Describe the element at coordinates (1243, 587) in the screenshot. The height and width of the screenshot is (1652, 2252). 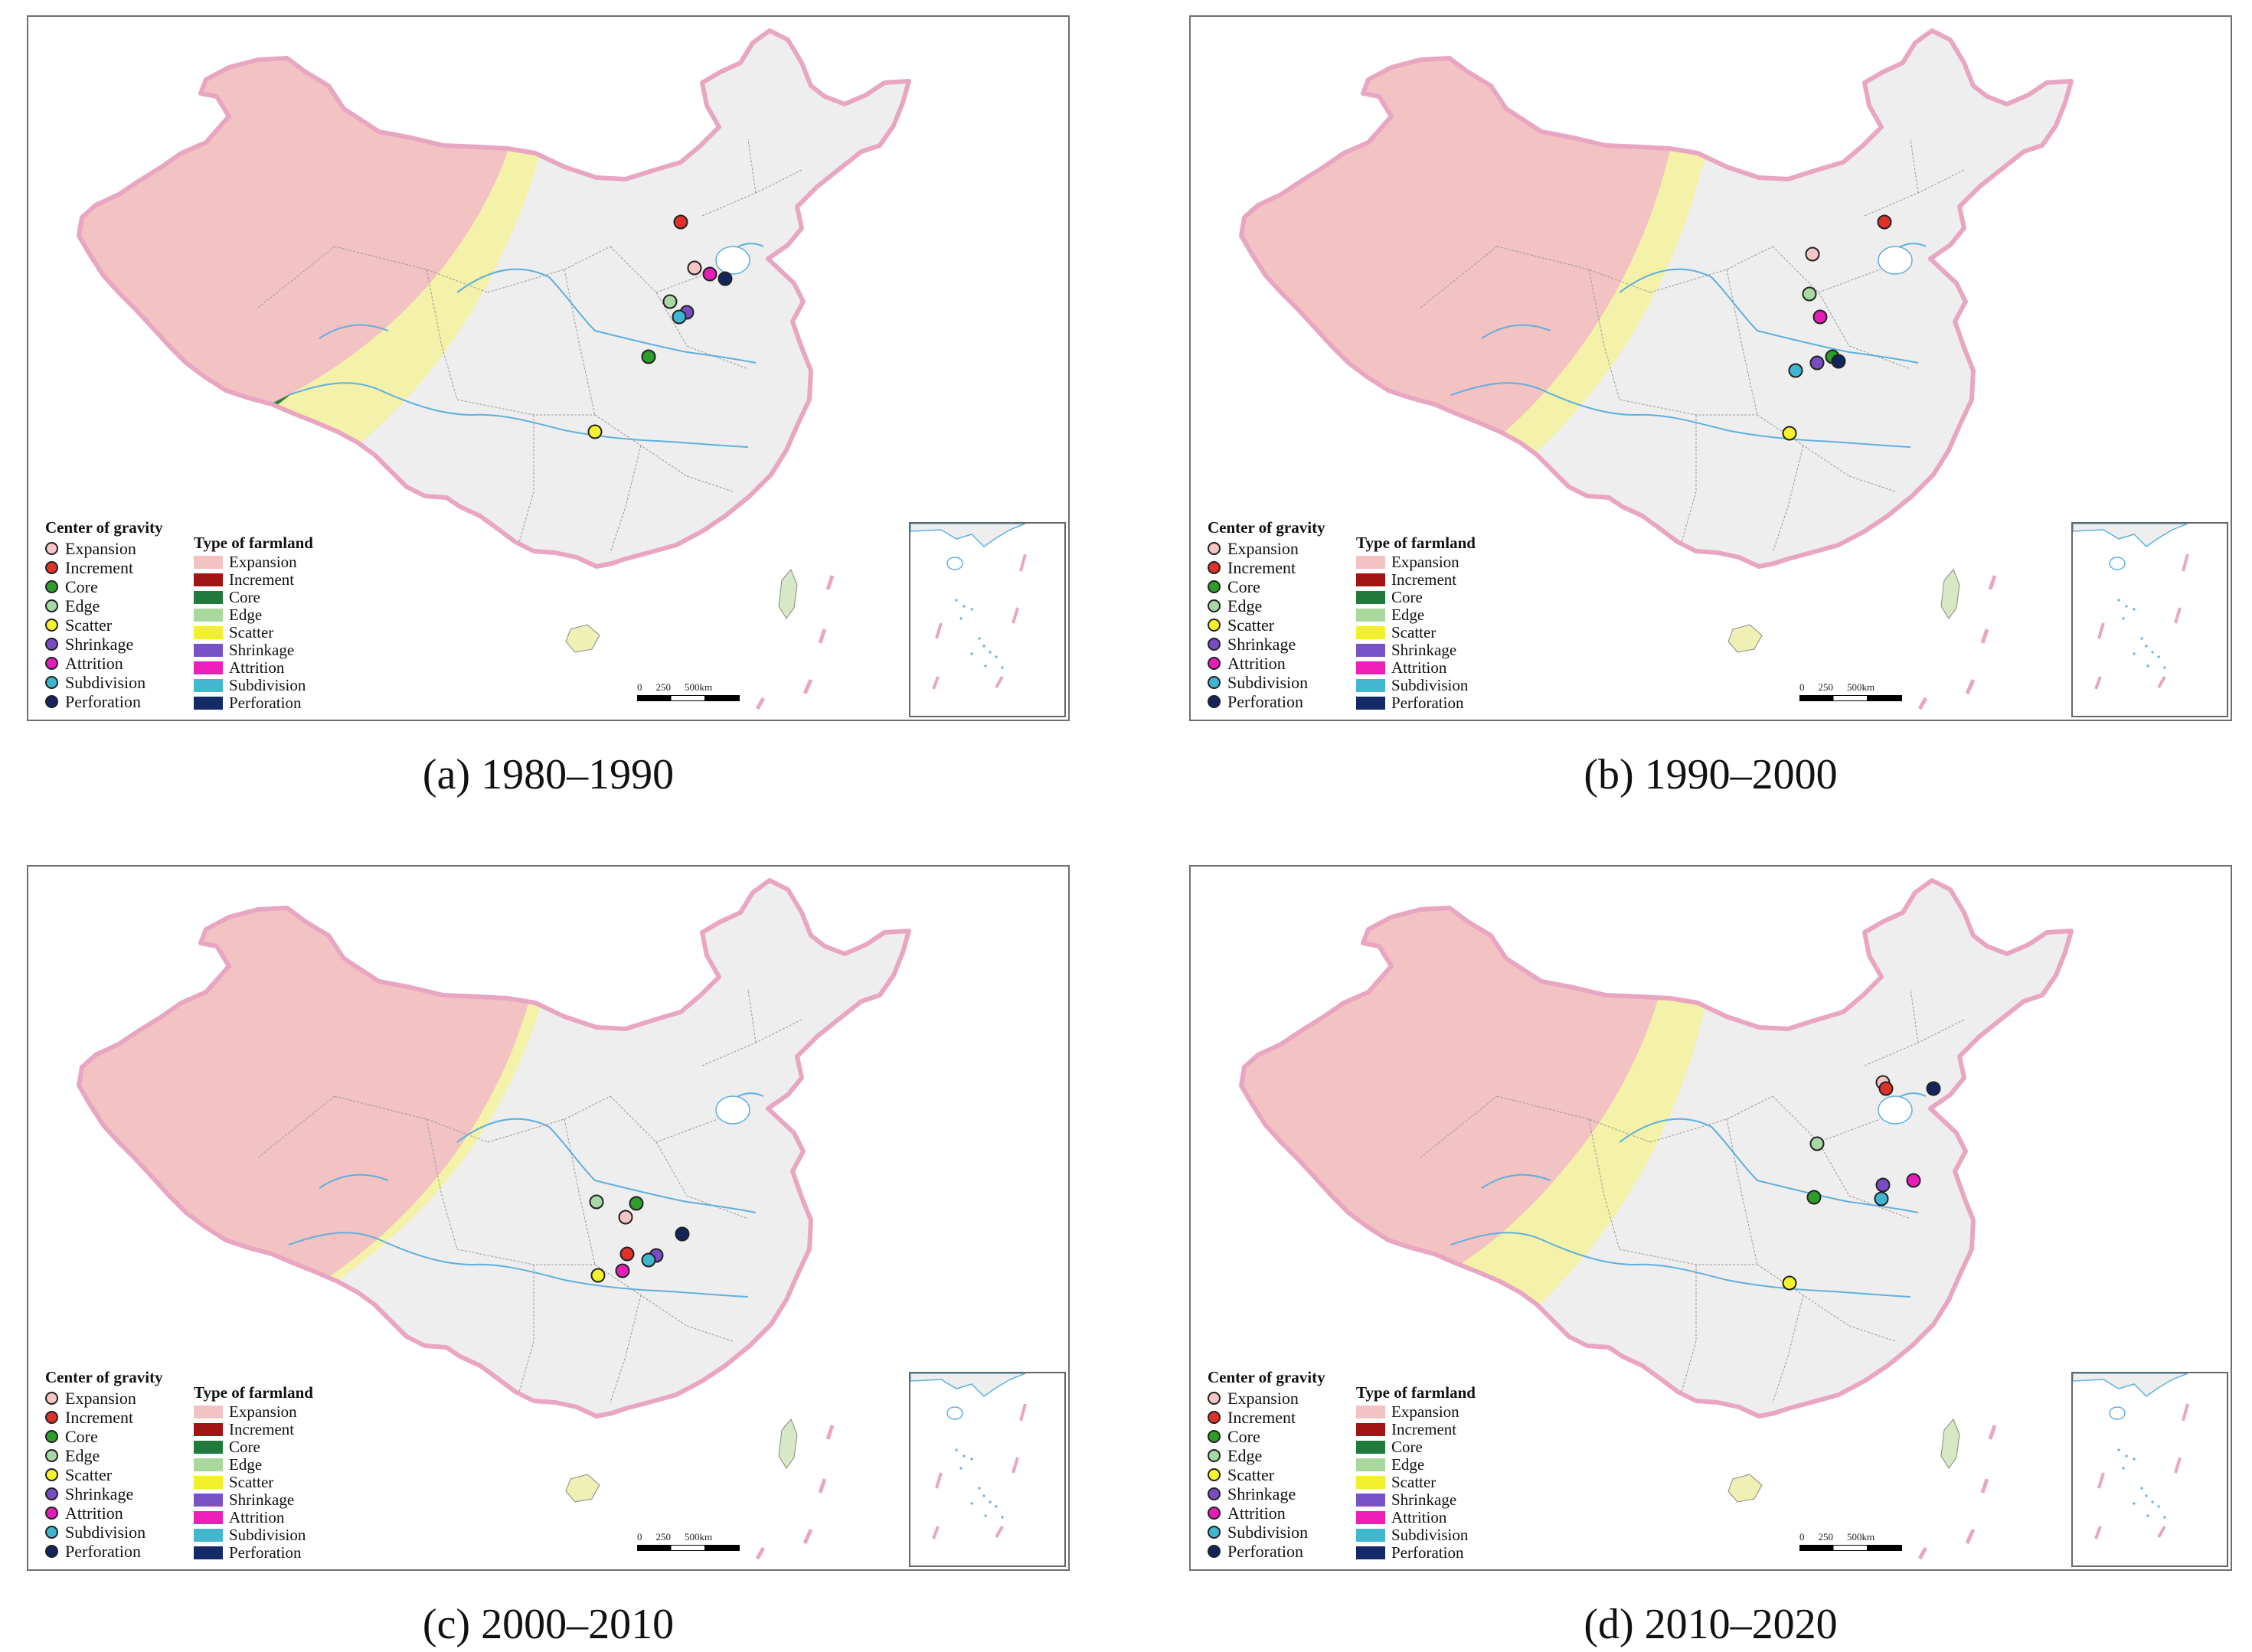
I see `legend-label: Core` at that location.